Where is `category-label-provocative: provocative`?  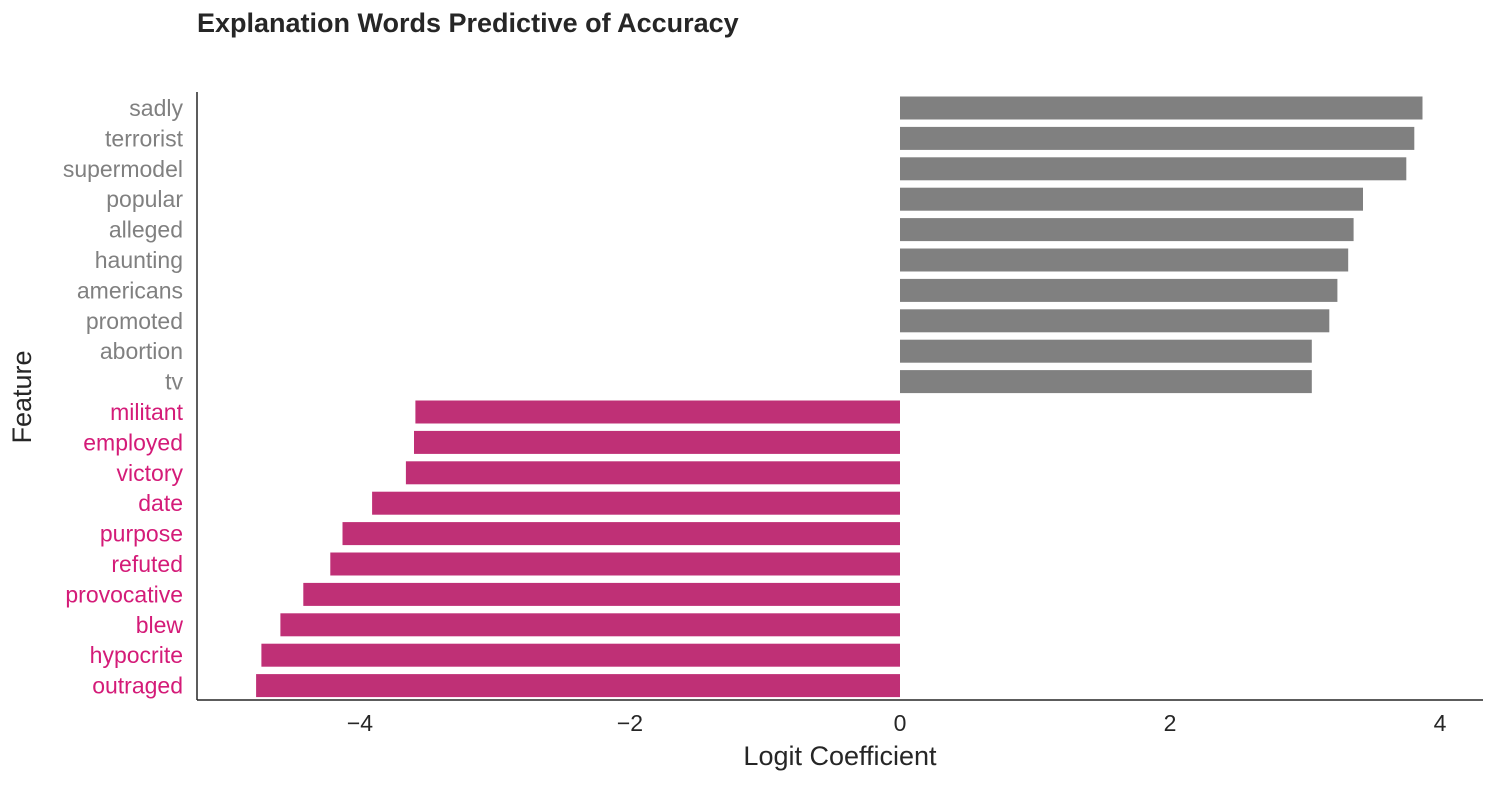
category-label-provocative: provocative is located at coordinates (124, 594).